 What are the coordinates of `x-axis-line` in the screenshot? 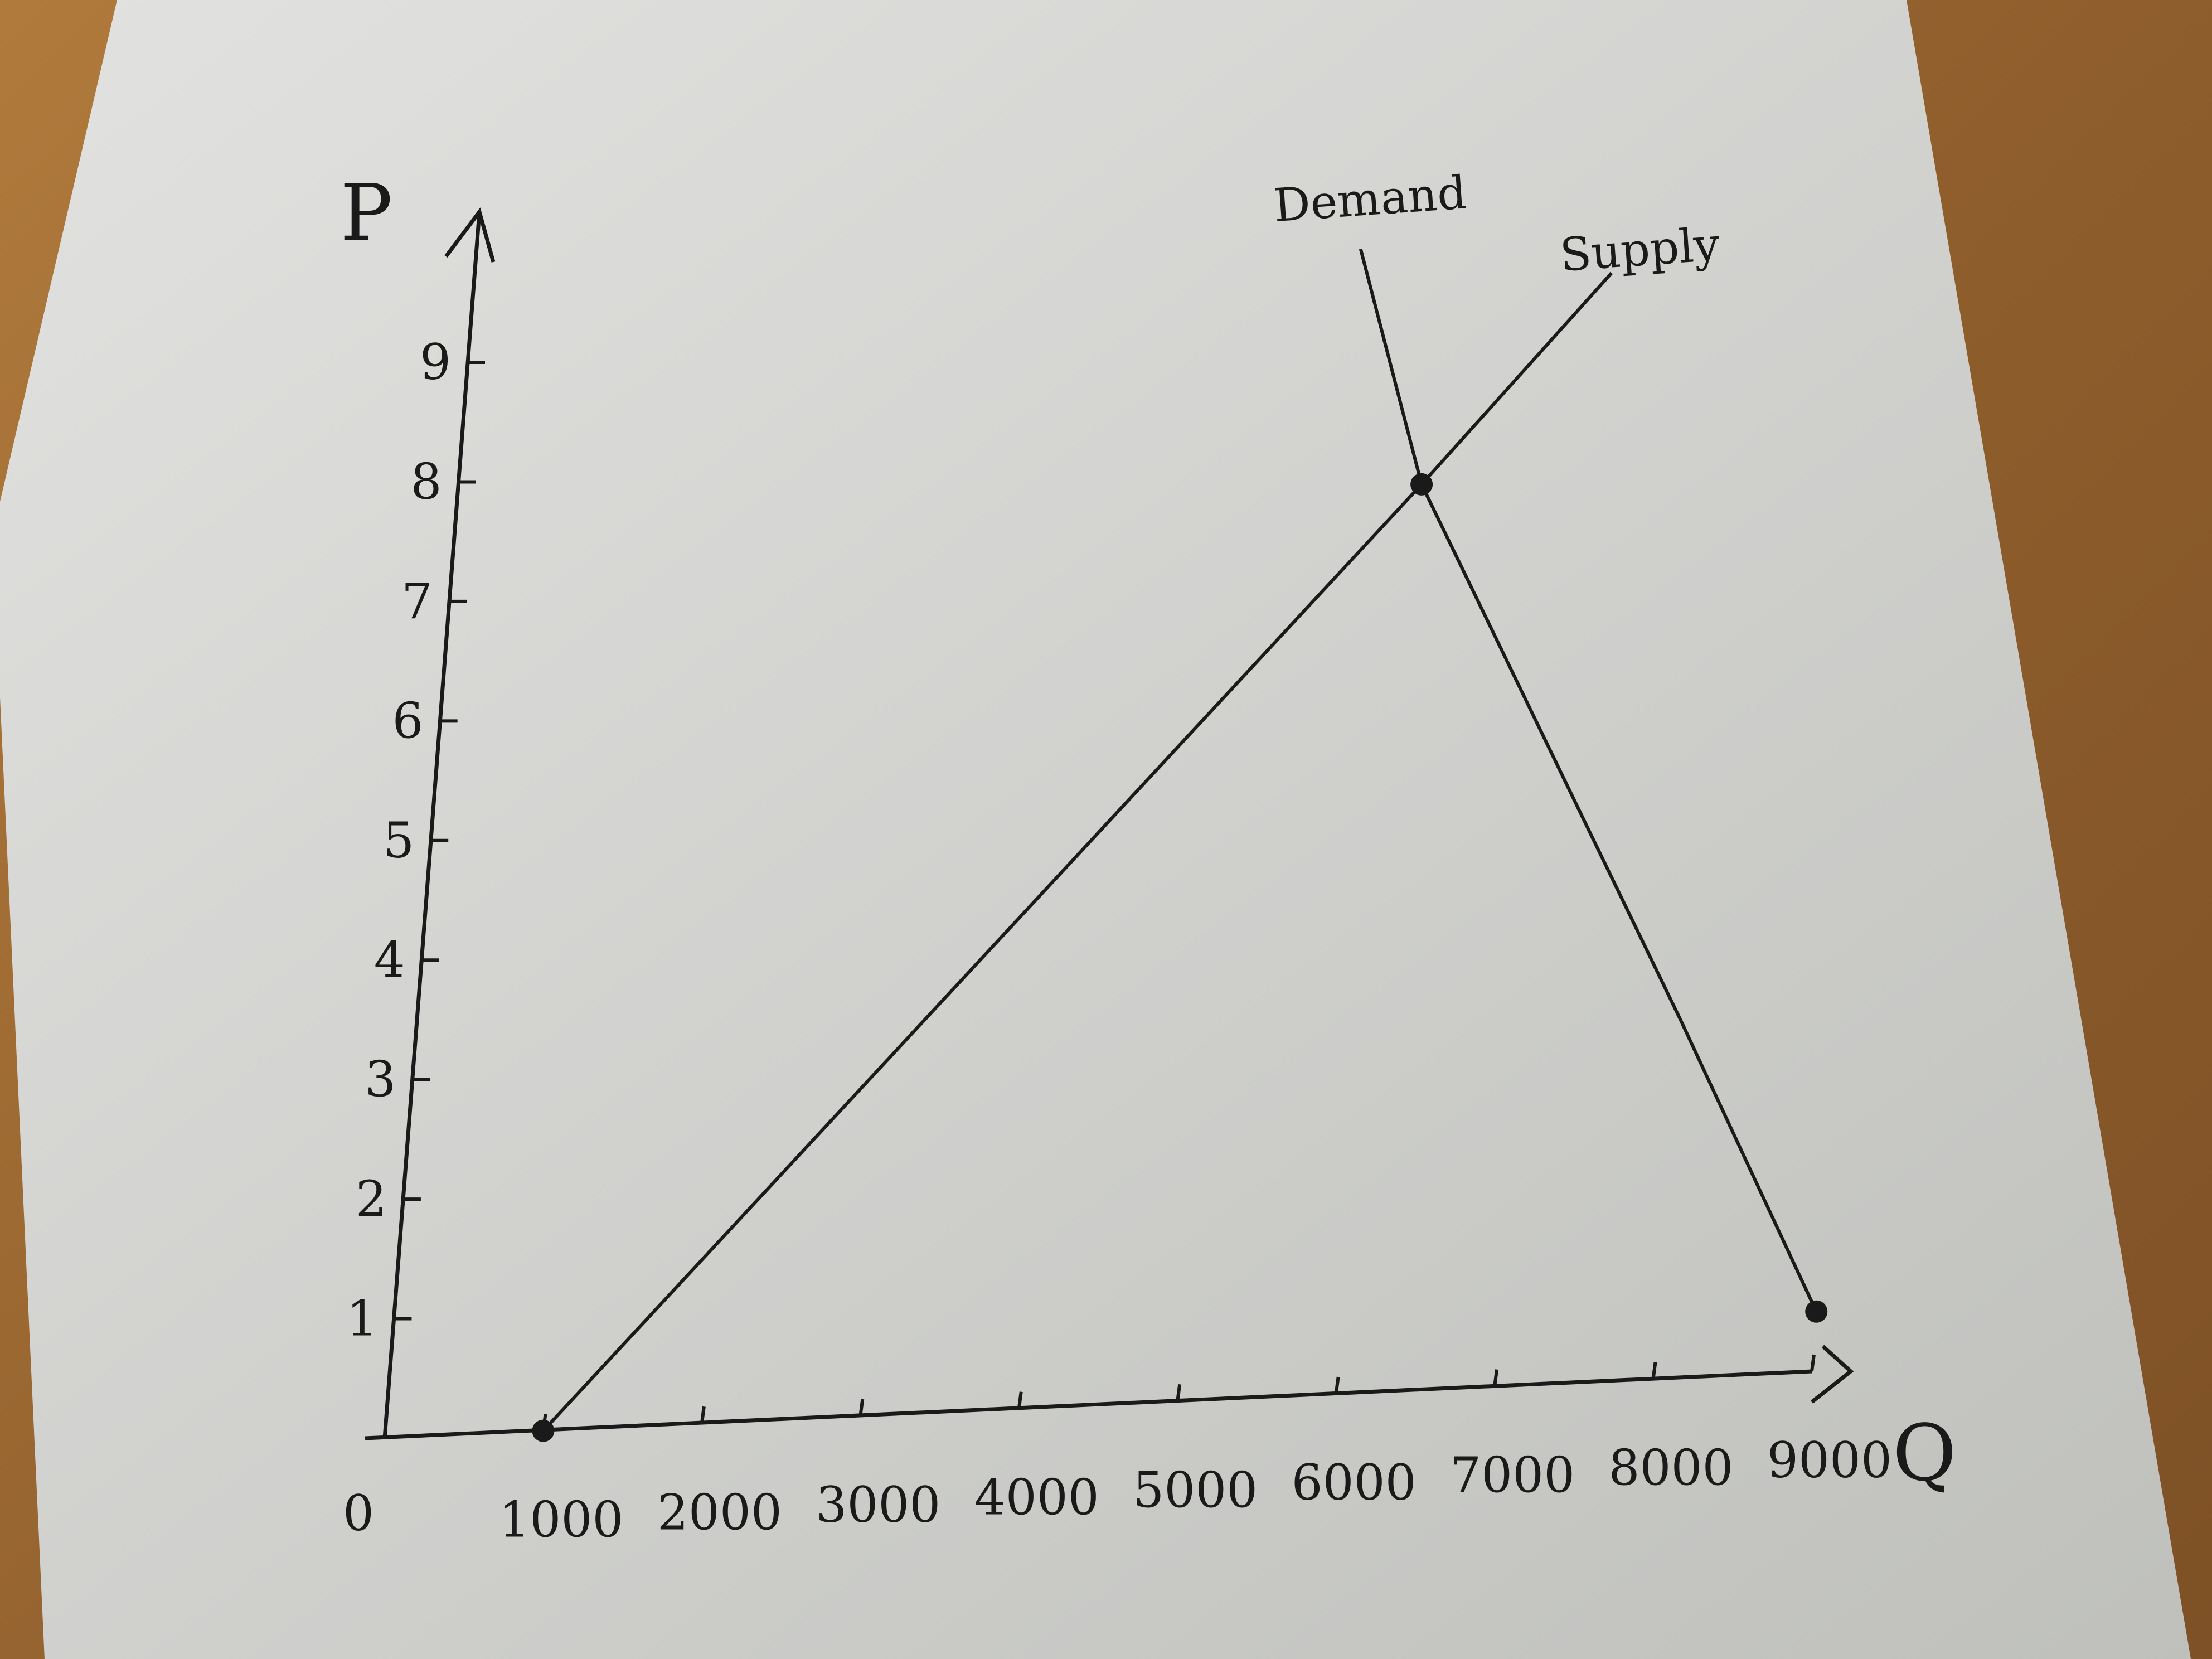 It's located at (1088, 1405).